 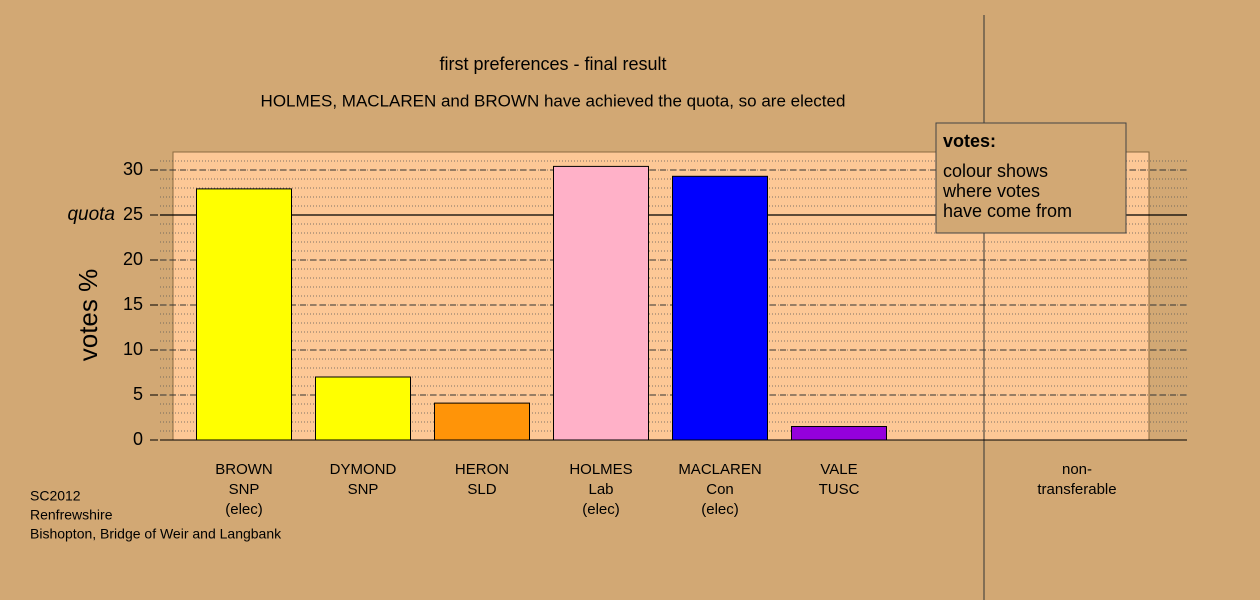 What do you see at coordinates (1077, 469) in the screenshot?
I see `x-tick-label: non-` at bounding box center [1077, 469].